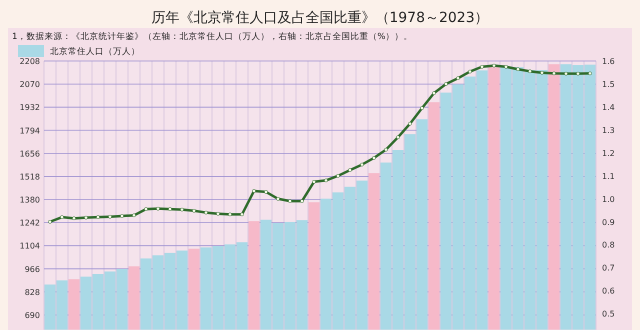  What do you see at coordinates (320, 18) in the screenshot?
I see `chart-title: 历年《北京常住人口及占全国比重》（1978～2023）` at bounding box center [320, 18].